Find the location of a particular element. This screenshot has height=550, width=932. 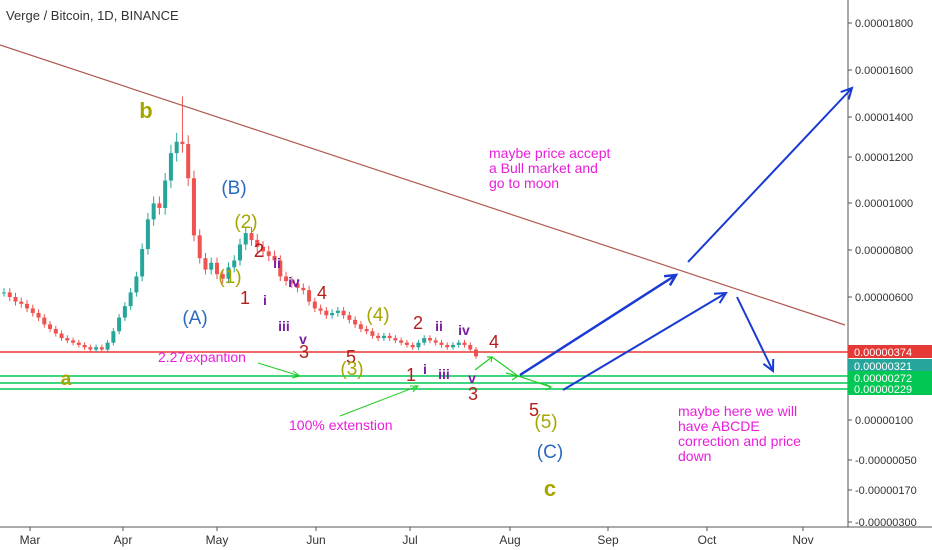

x-tick-label: Mar is located at coordinates (30, 540).